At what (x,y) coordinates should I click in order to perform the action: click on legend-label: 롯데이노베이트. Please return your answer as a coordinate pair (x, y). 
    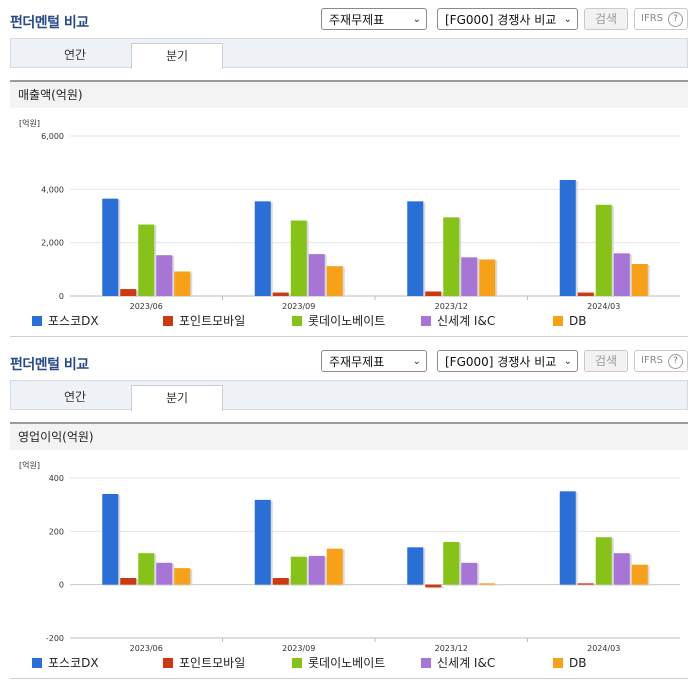
    Looking at the image, I should click on (347, 663).